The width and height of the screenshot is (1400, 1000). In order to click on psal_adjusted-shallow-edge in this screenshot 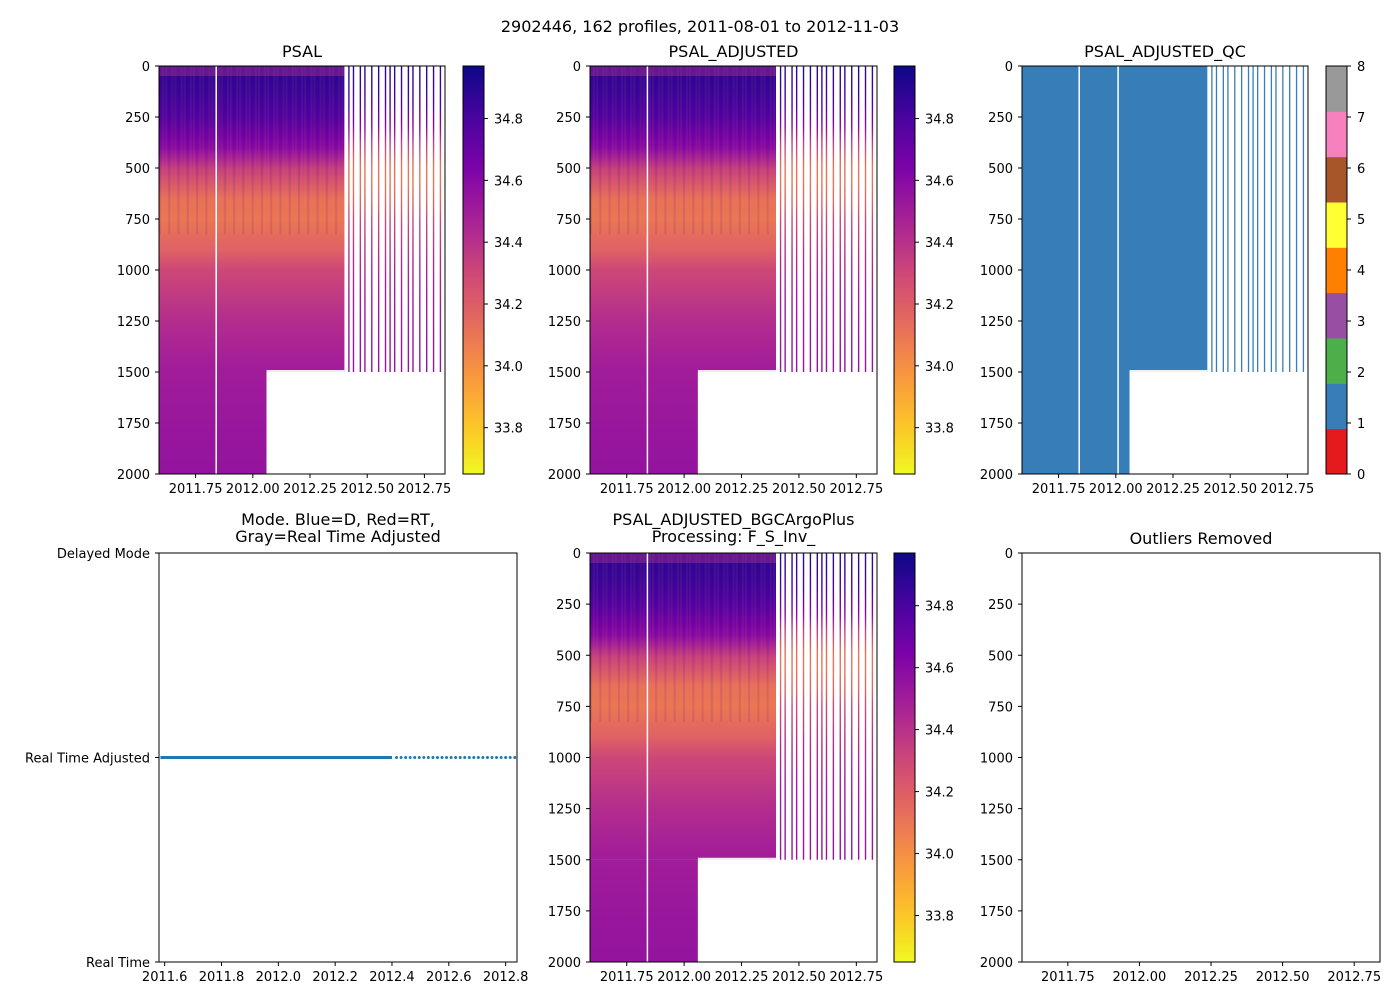, I will do `click(736, 371)`.